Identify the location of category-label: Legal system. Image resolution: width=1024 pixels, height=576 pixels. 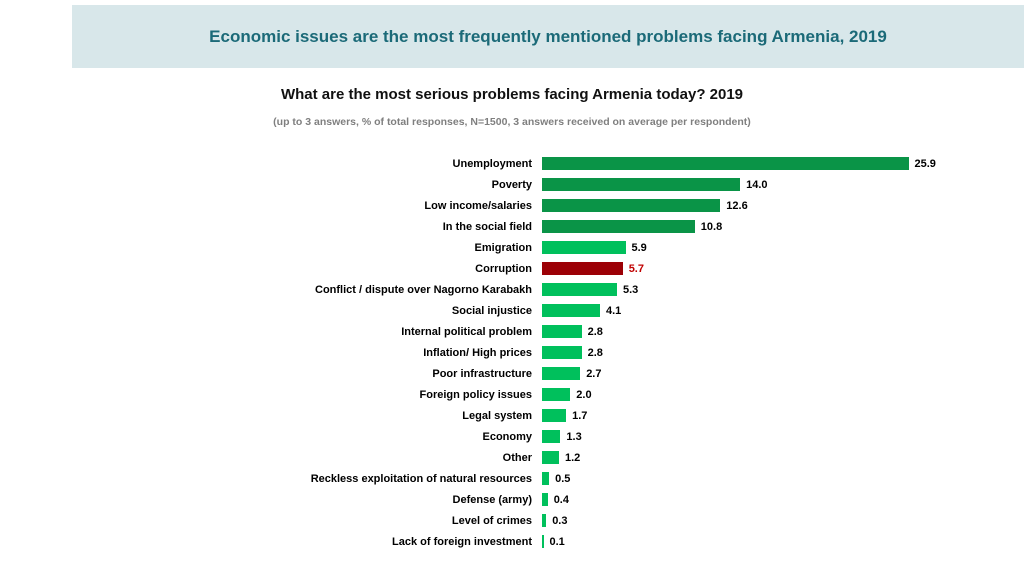
(497, 415).